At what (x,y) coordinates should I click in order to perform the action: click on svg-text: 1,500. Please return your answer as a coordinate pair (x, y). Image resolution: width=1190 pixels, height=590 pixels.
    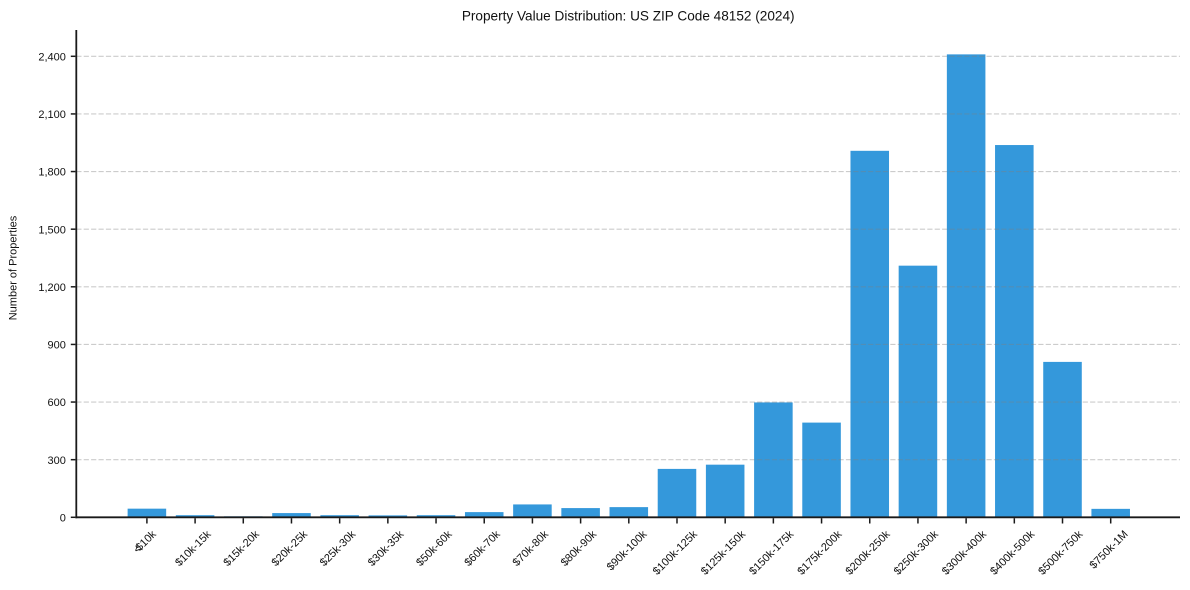
    Looking at the image, I should click on (52, 230).